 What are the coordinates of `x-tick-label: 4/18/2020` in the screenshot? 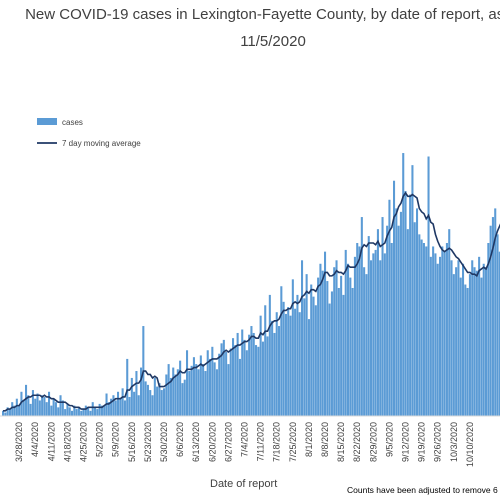 It's located at (67, 442).